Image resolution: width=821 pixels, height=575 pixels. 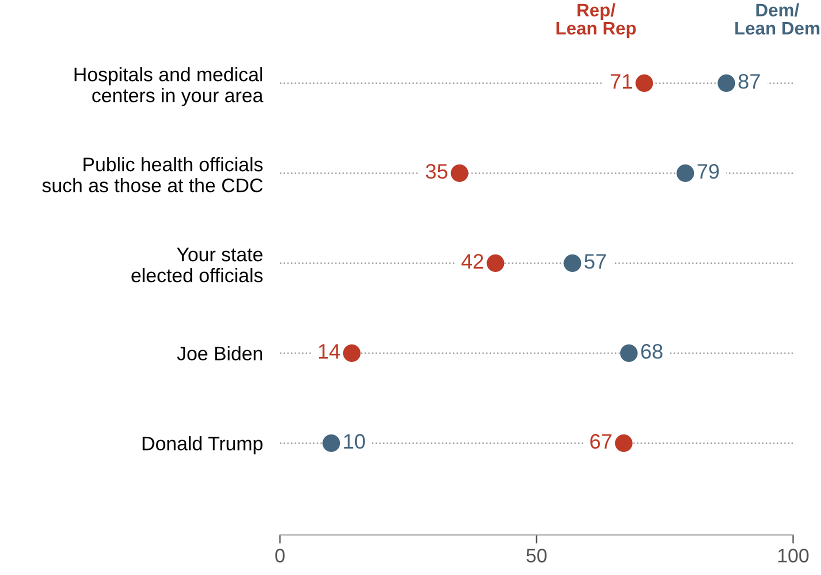 I want to click on x-tick-label: 50, so click(x=536, y=555).